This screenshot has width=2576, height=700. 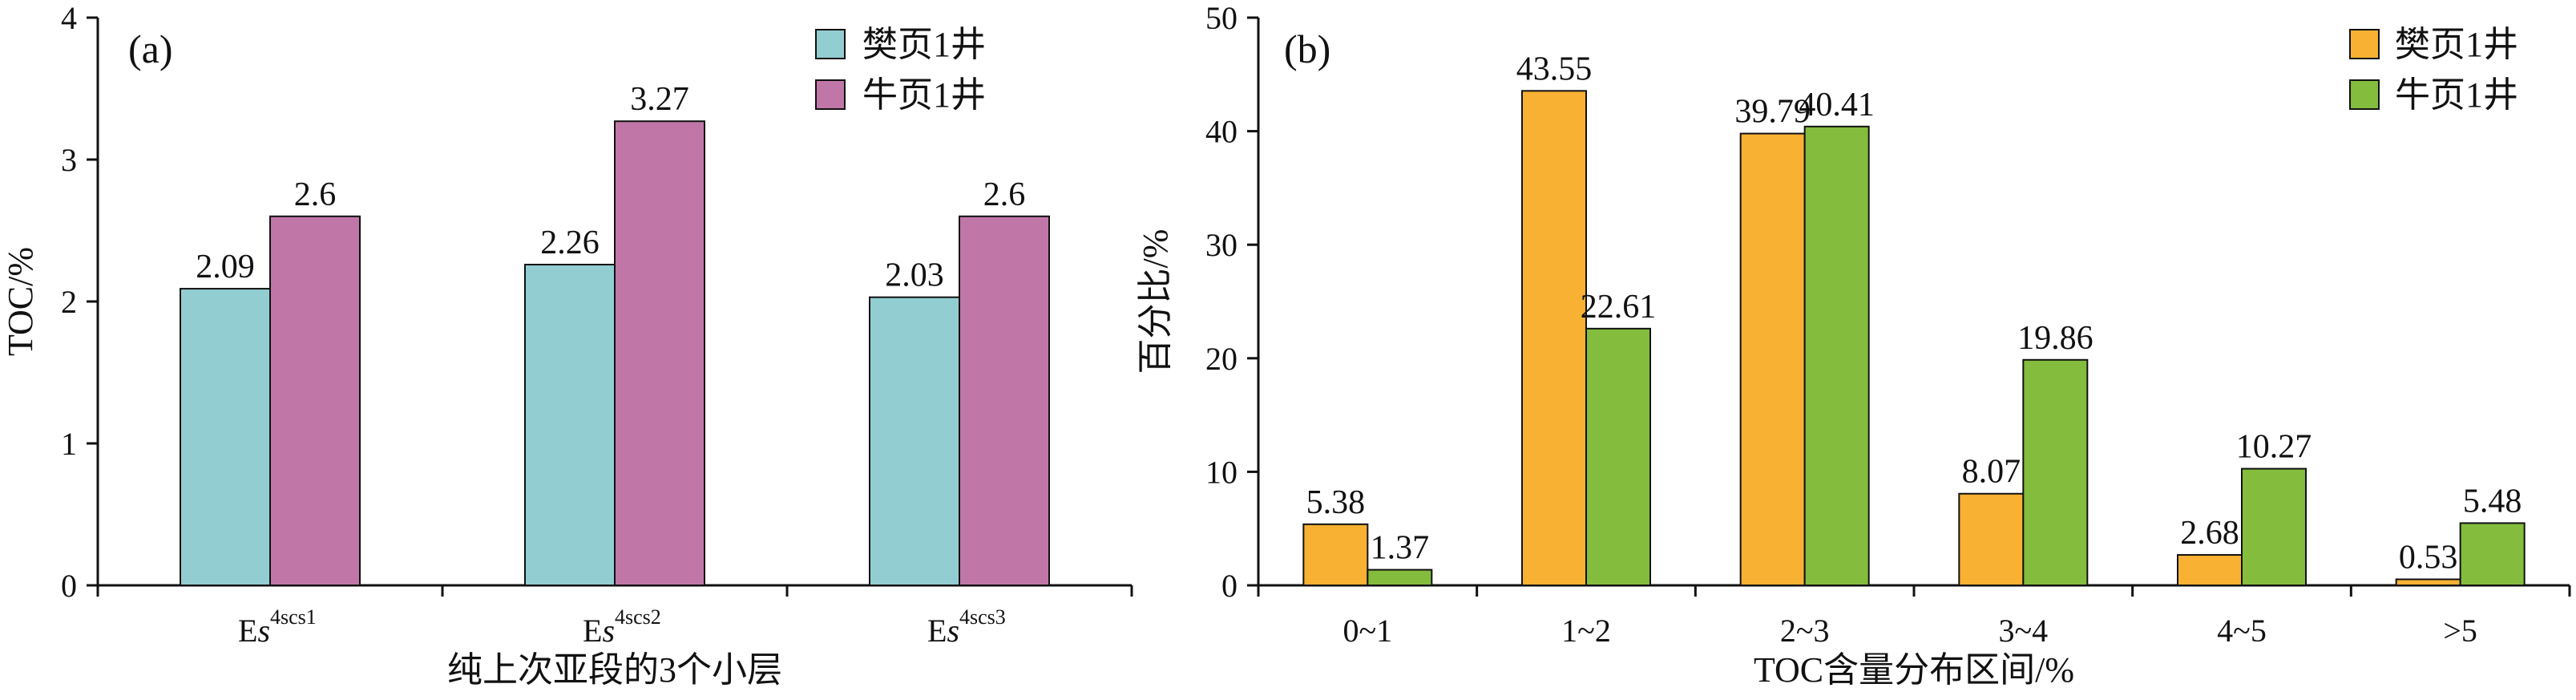 I want to click on x-axis-title: 纯上次亚段的3个小层, so click(x=615, y=670).